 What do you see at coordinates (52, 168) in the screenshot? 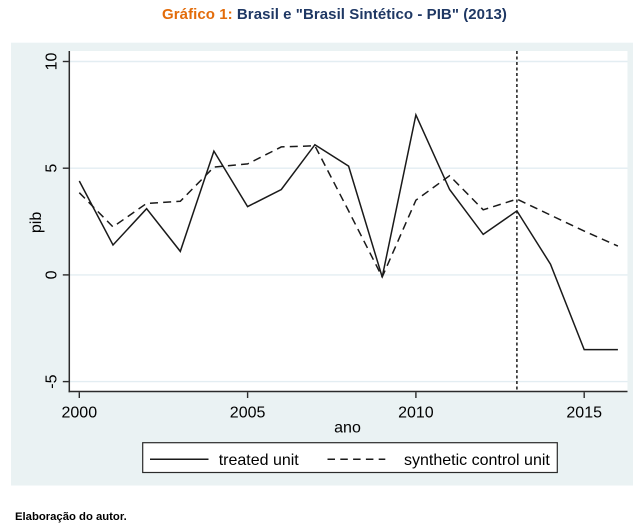
I see `svg-text: 5` at bounding box center [52, 168].